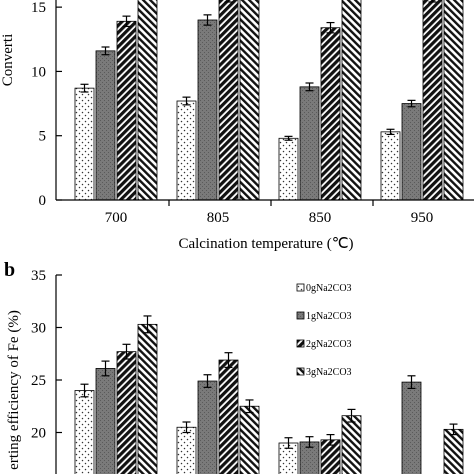 This screenshot has height=474, width=474. Describe the element at coordinates (453, 451) in the screenshot. I see `b-bar-950-s3` at that location.